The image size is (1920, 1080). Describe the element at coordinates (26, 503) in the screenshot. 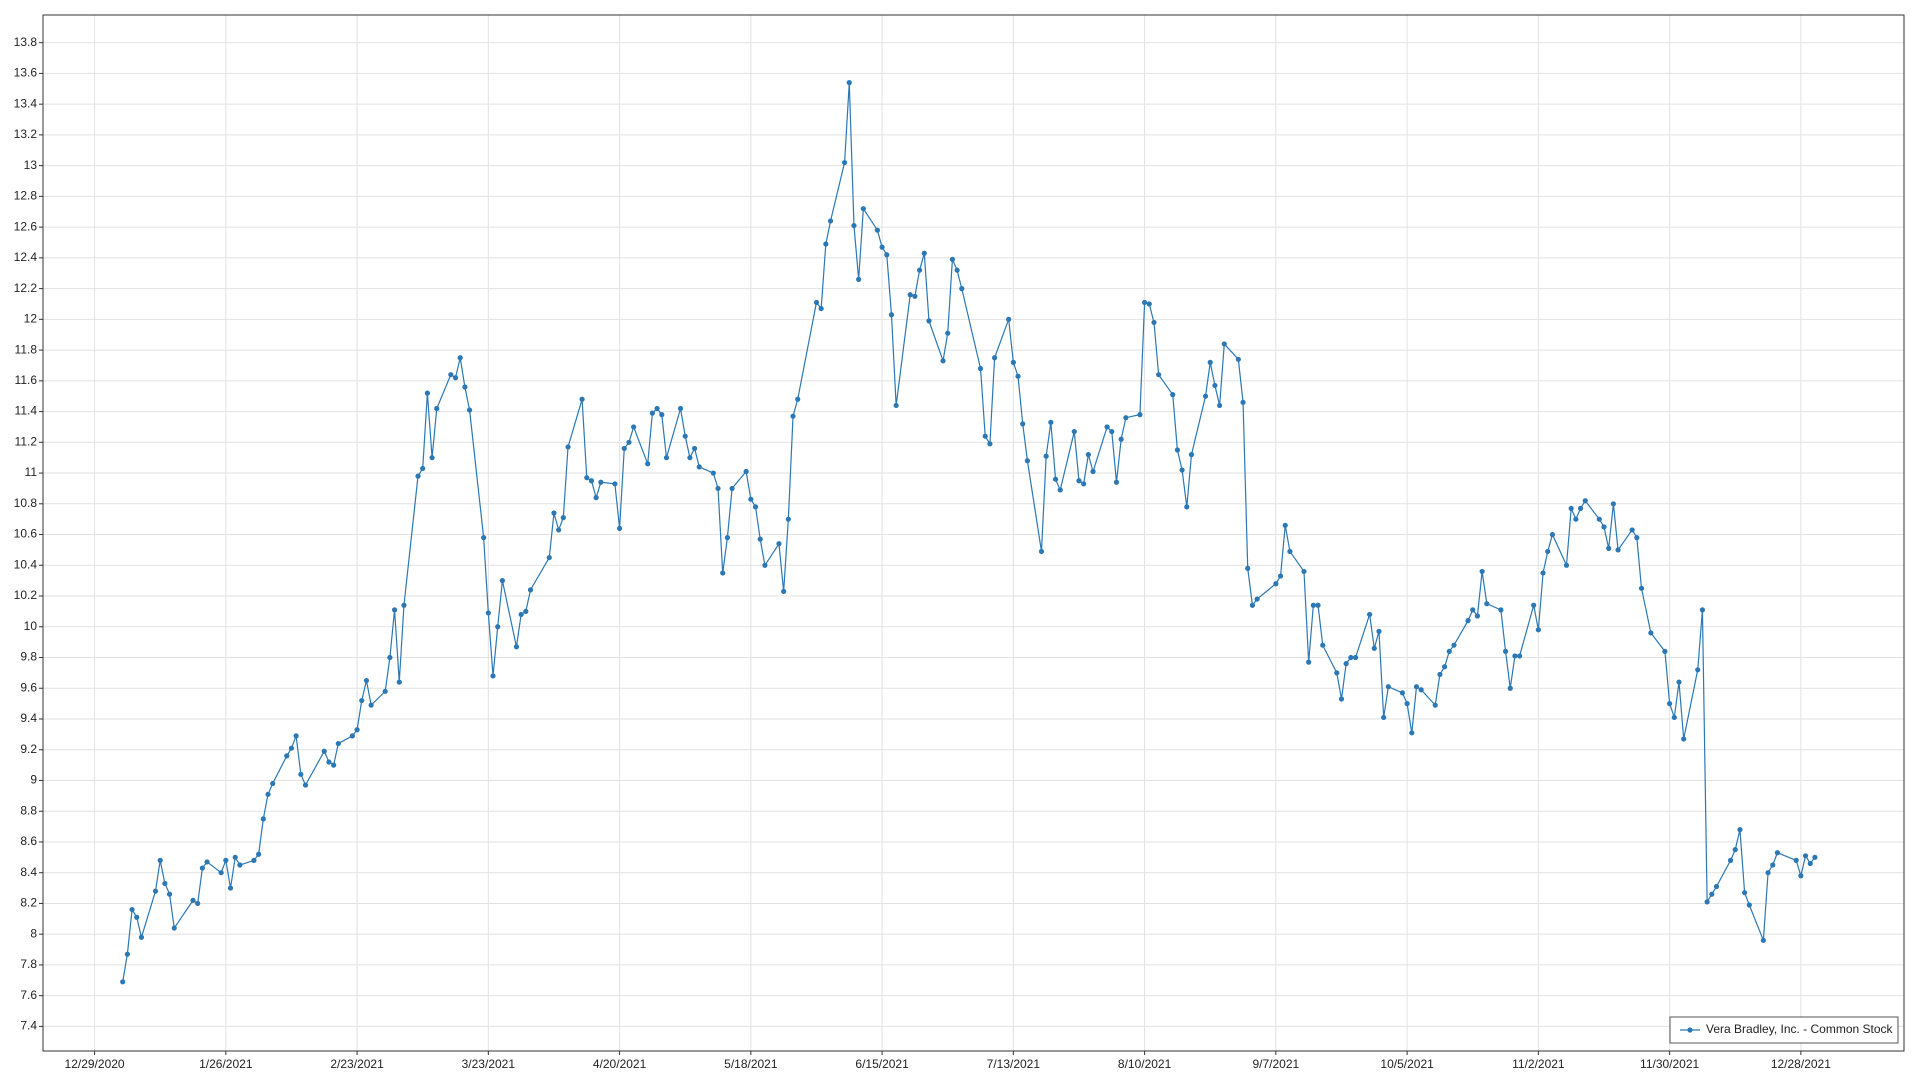

I see `y-tick-label: 10.8` at that location.